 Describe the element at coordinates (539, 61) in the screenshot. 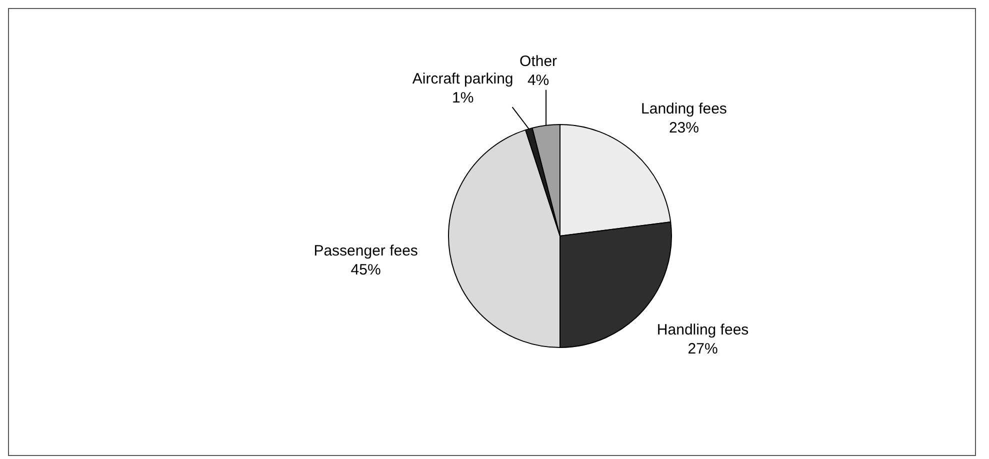

I see `slice-label: Other` at that location.